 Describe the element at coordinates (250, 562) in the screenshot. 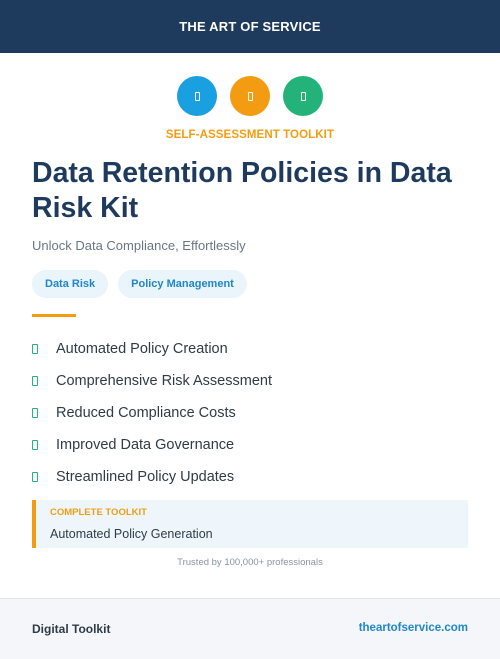

I see `trusted-note: Trusted by 100,000+ professionals` at that location.